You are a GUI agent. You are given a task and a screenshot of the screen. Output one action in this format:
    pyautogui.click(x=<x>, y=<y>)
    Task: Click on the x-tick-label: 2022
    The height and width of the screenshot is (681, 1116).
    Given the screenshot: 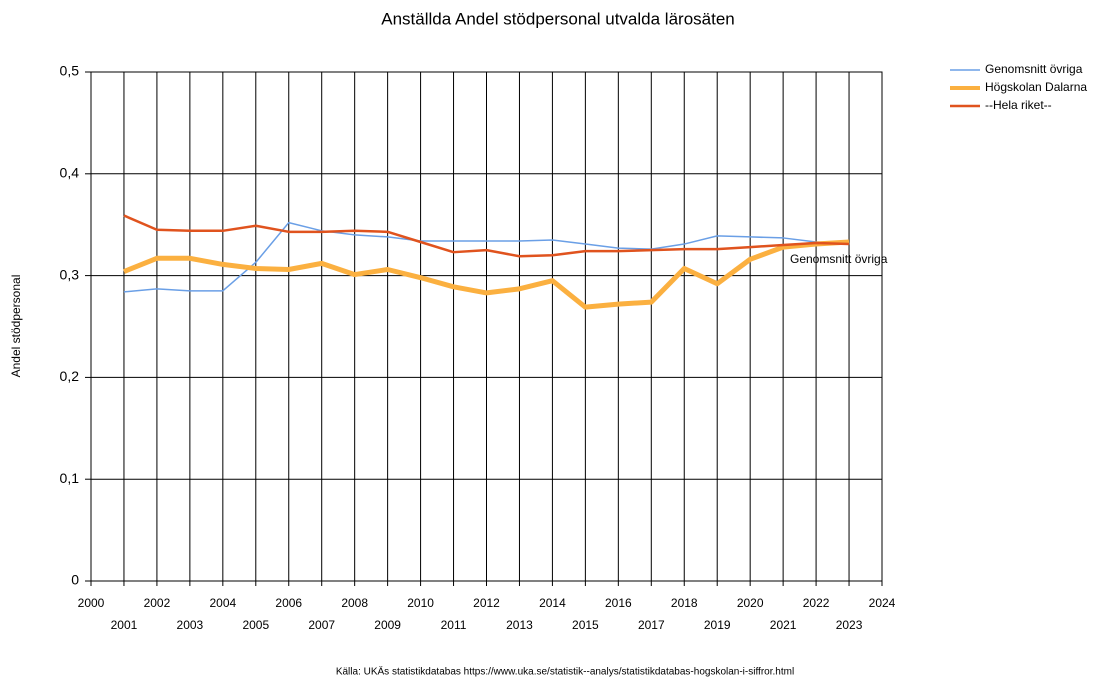 What is the action you would take?
    pyautogui.click(x=816, y=603)
    